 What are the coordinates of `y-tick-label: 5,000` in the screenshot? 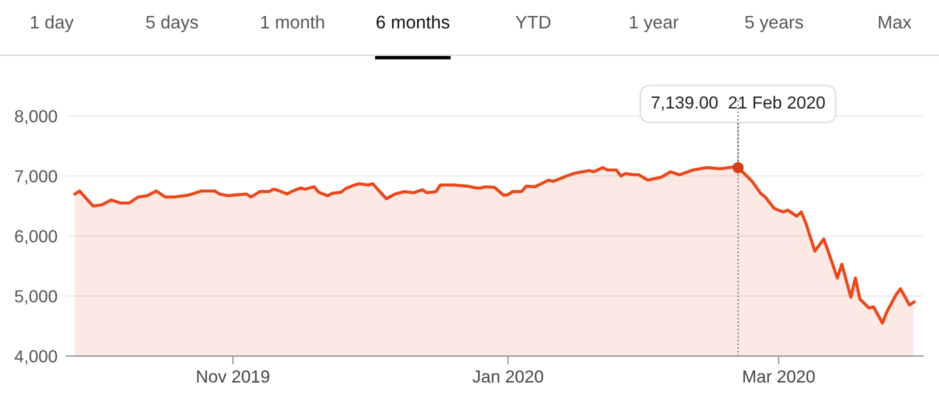 It's located at (36, 297).